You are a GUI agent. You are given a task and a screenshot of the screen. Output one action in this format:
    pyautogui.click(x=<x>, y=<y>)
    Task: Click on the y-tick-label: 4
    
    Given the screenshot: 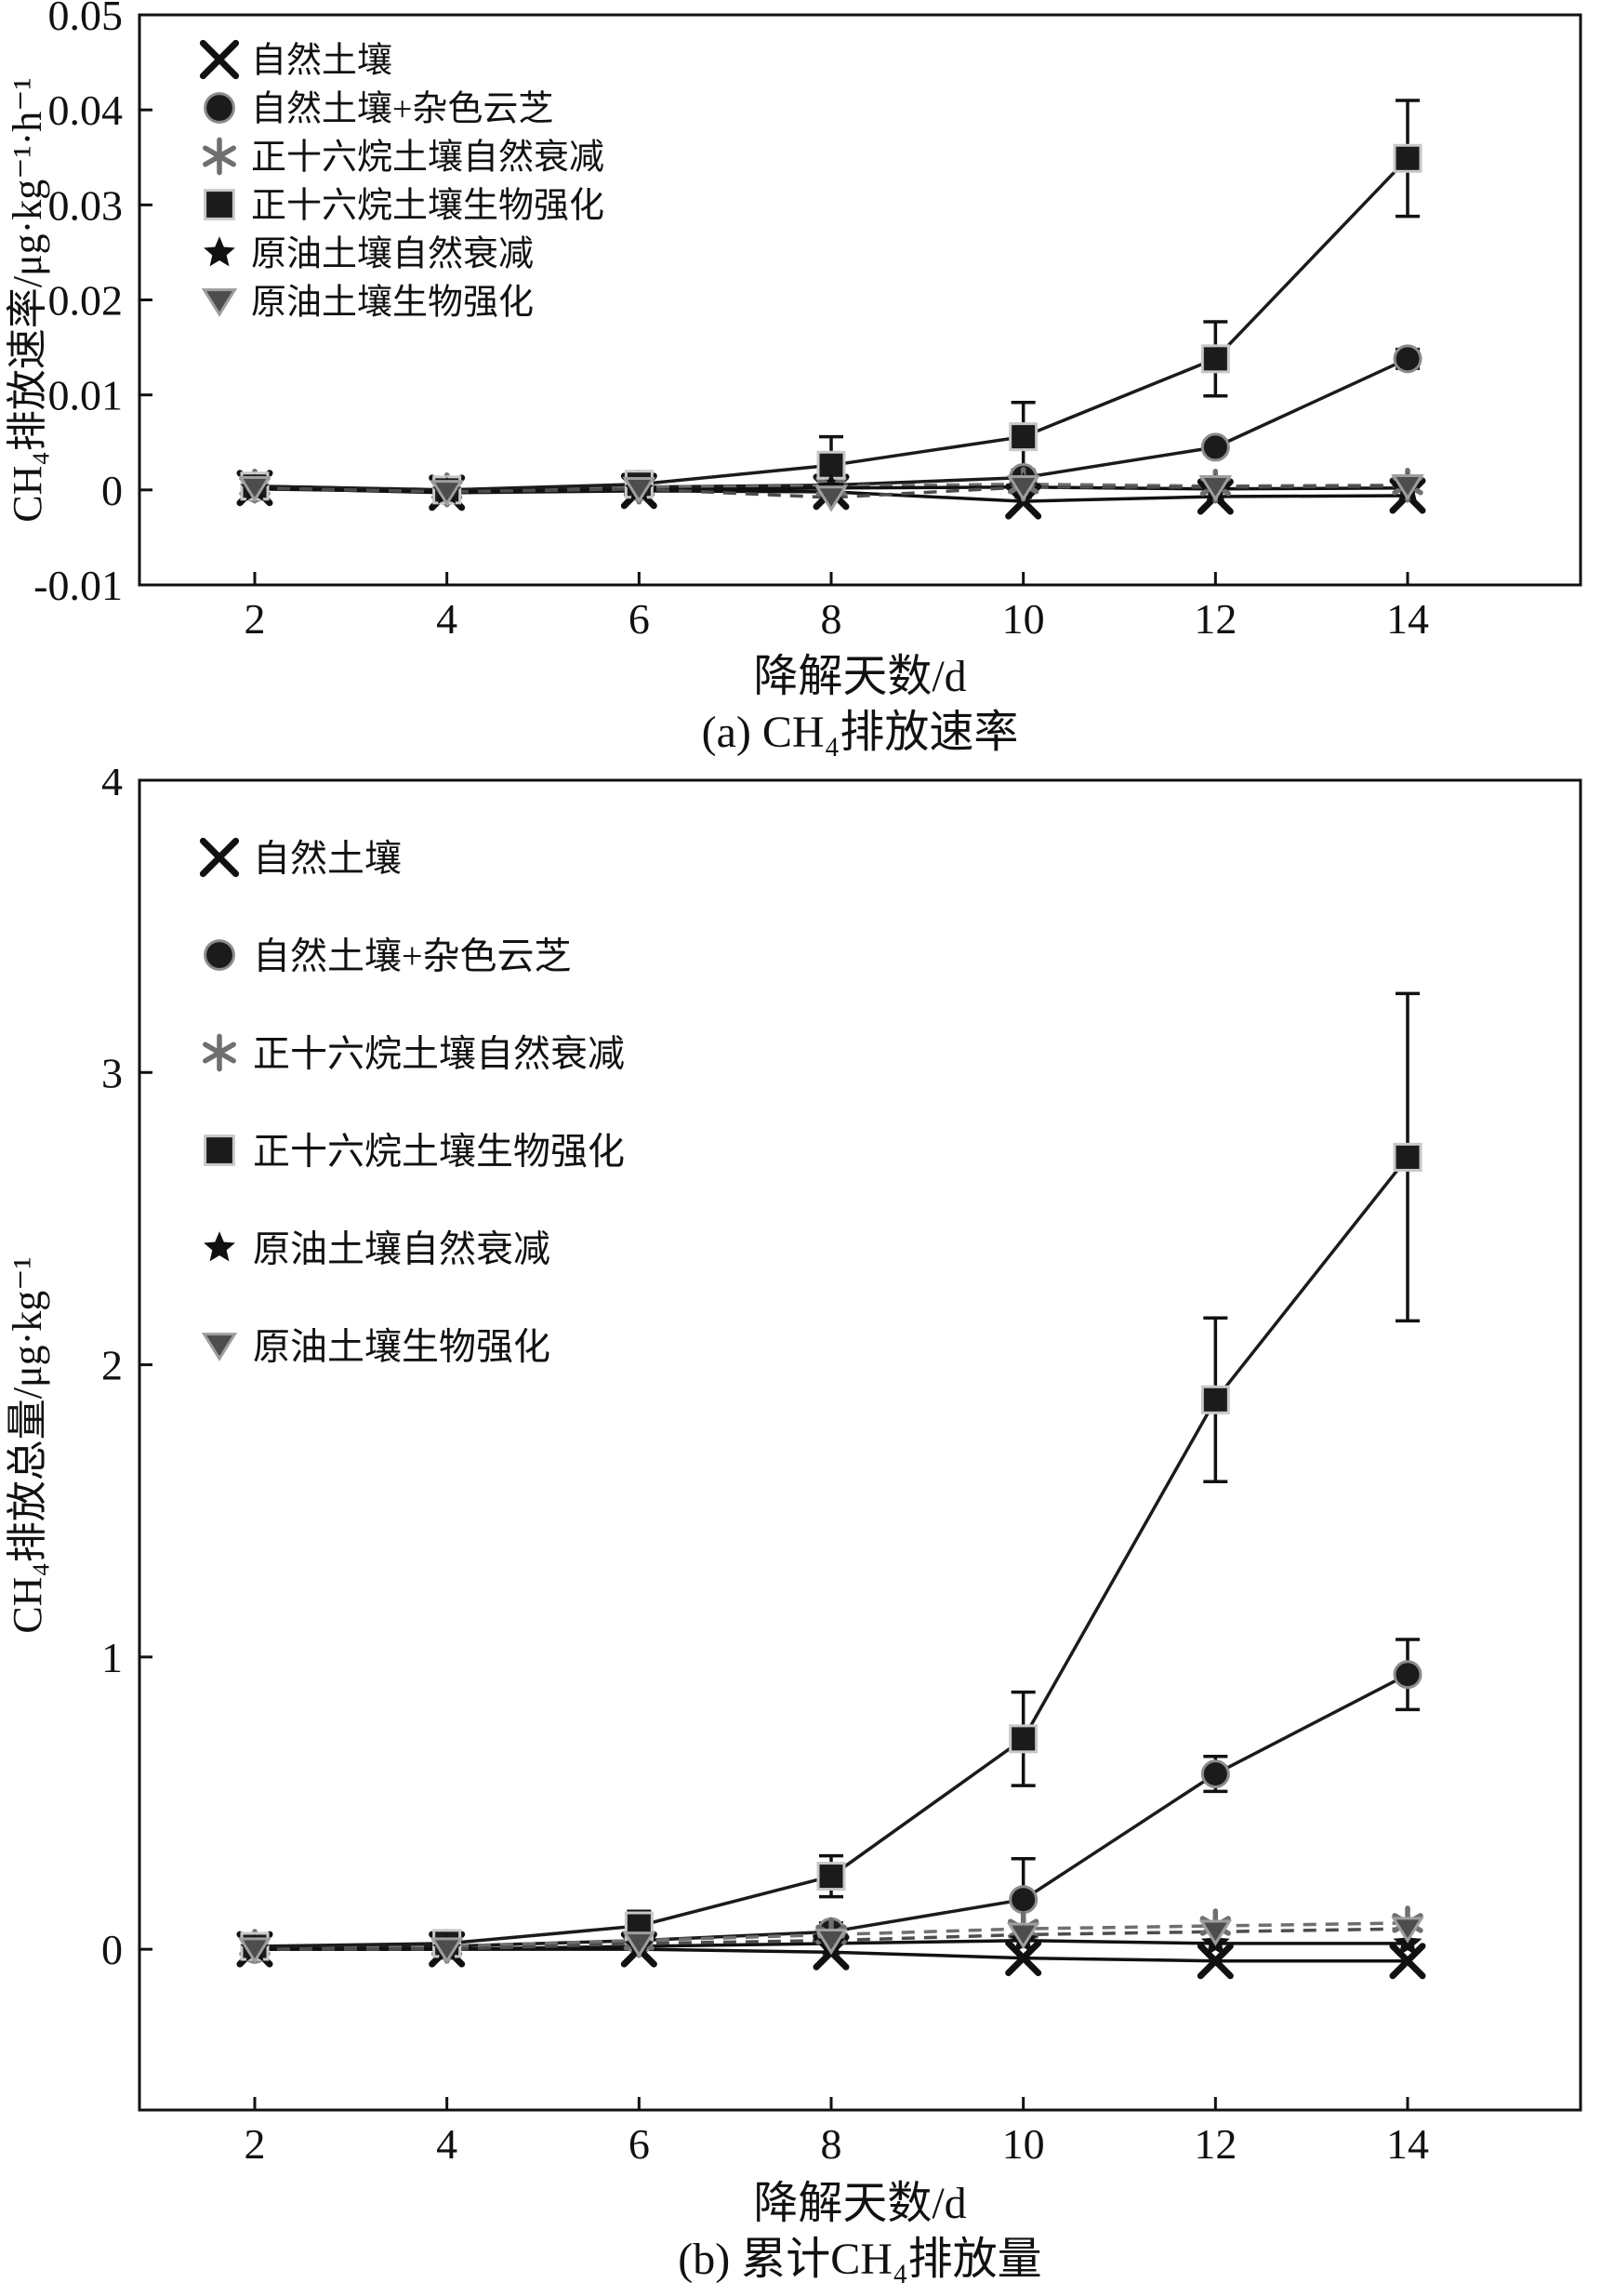 What is the action you would take?
    pyautogui.click(x=112, y=786)
    